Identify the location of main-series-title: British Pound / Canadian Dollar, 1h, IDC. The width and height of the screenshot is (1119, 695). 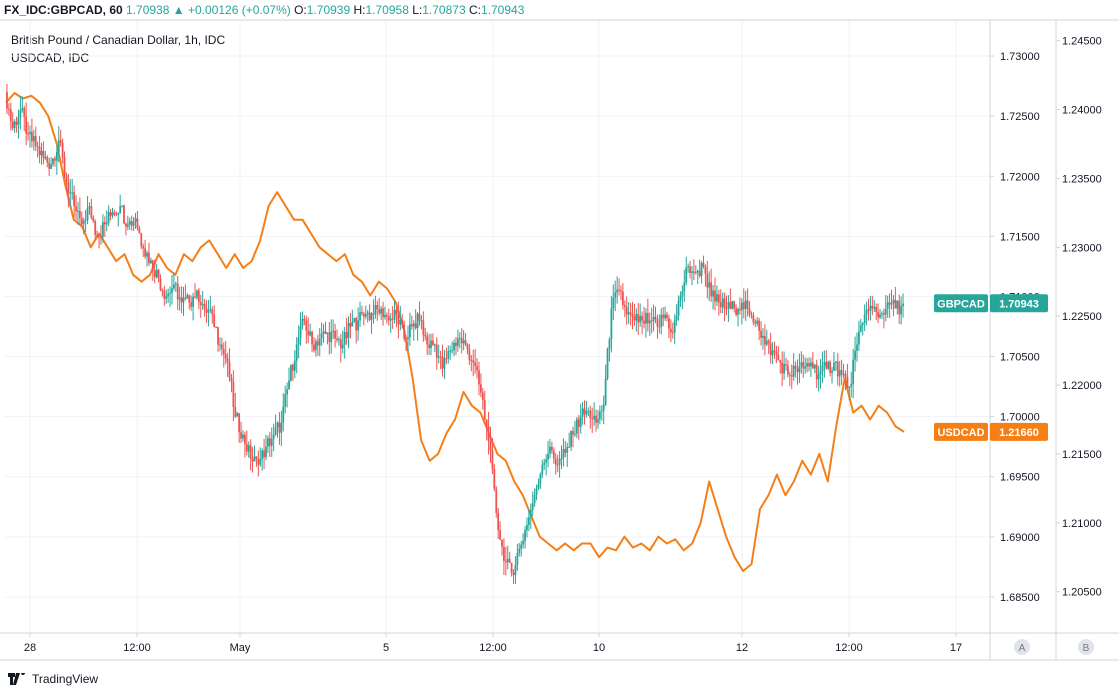
(118, 40).